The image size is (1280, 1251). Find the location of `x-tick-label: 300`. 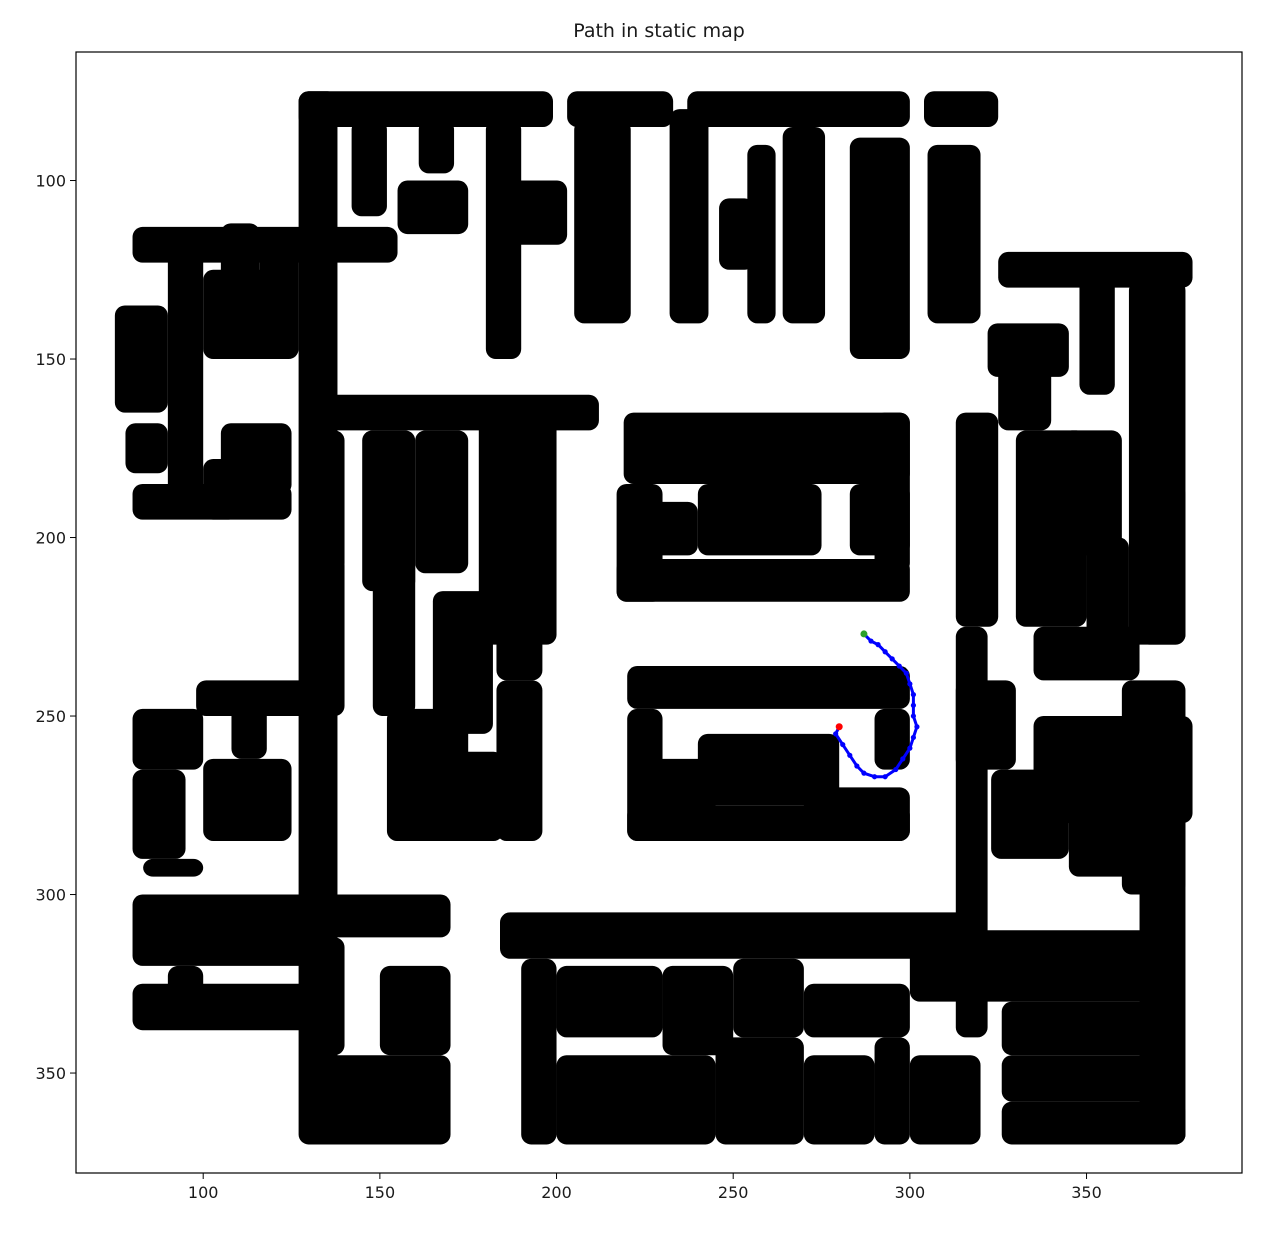

x-tick-label: 300 is located at coordinates (910, 1192).